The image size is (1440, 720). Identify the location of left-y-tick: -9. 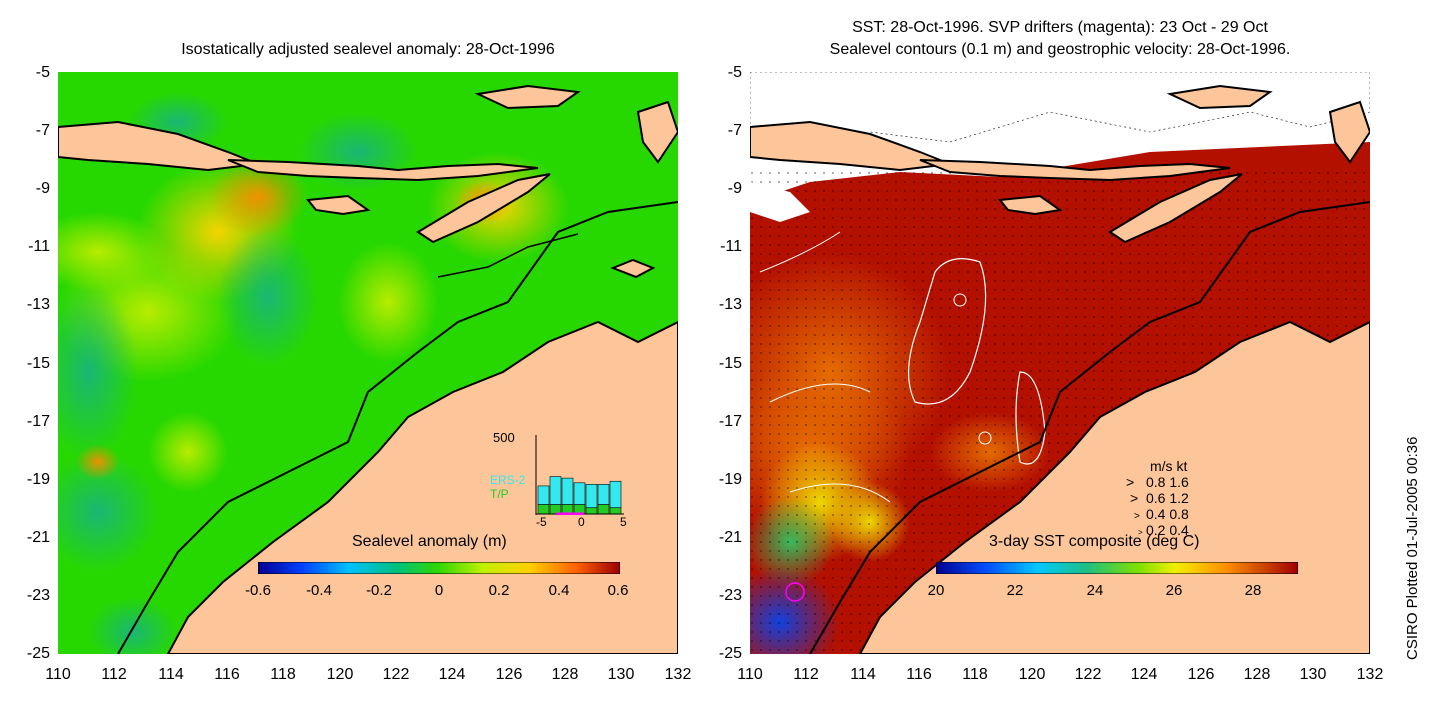
(42, 188).